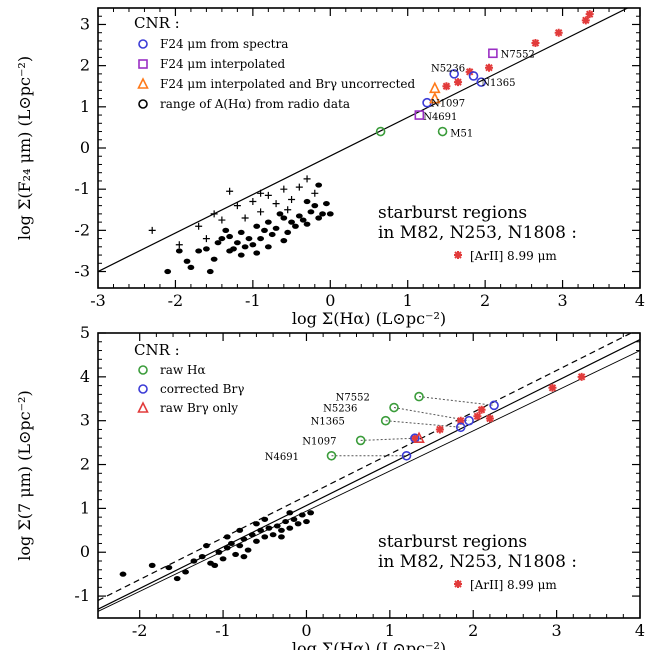 Image resolution: width=651 pixels, height=650 pixels. Describe the element at coordinates (513, 256) in the screenshot. I see `annotation-marker-label: [ArII] 8.99 μm` at that location.